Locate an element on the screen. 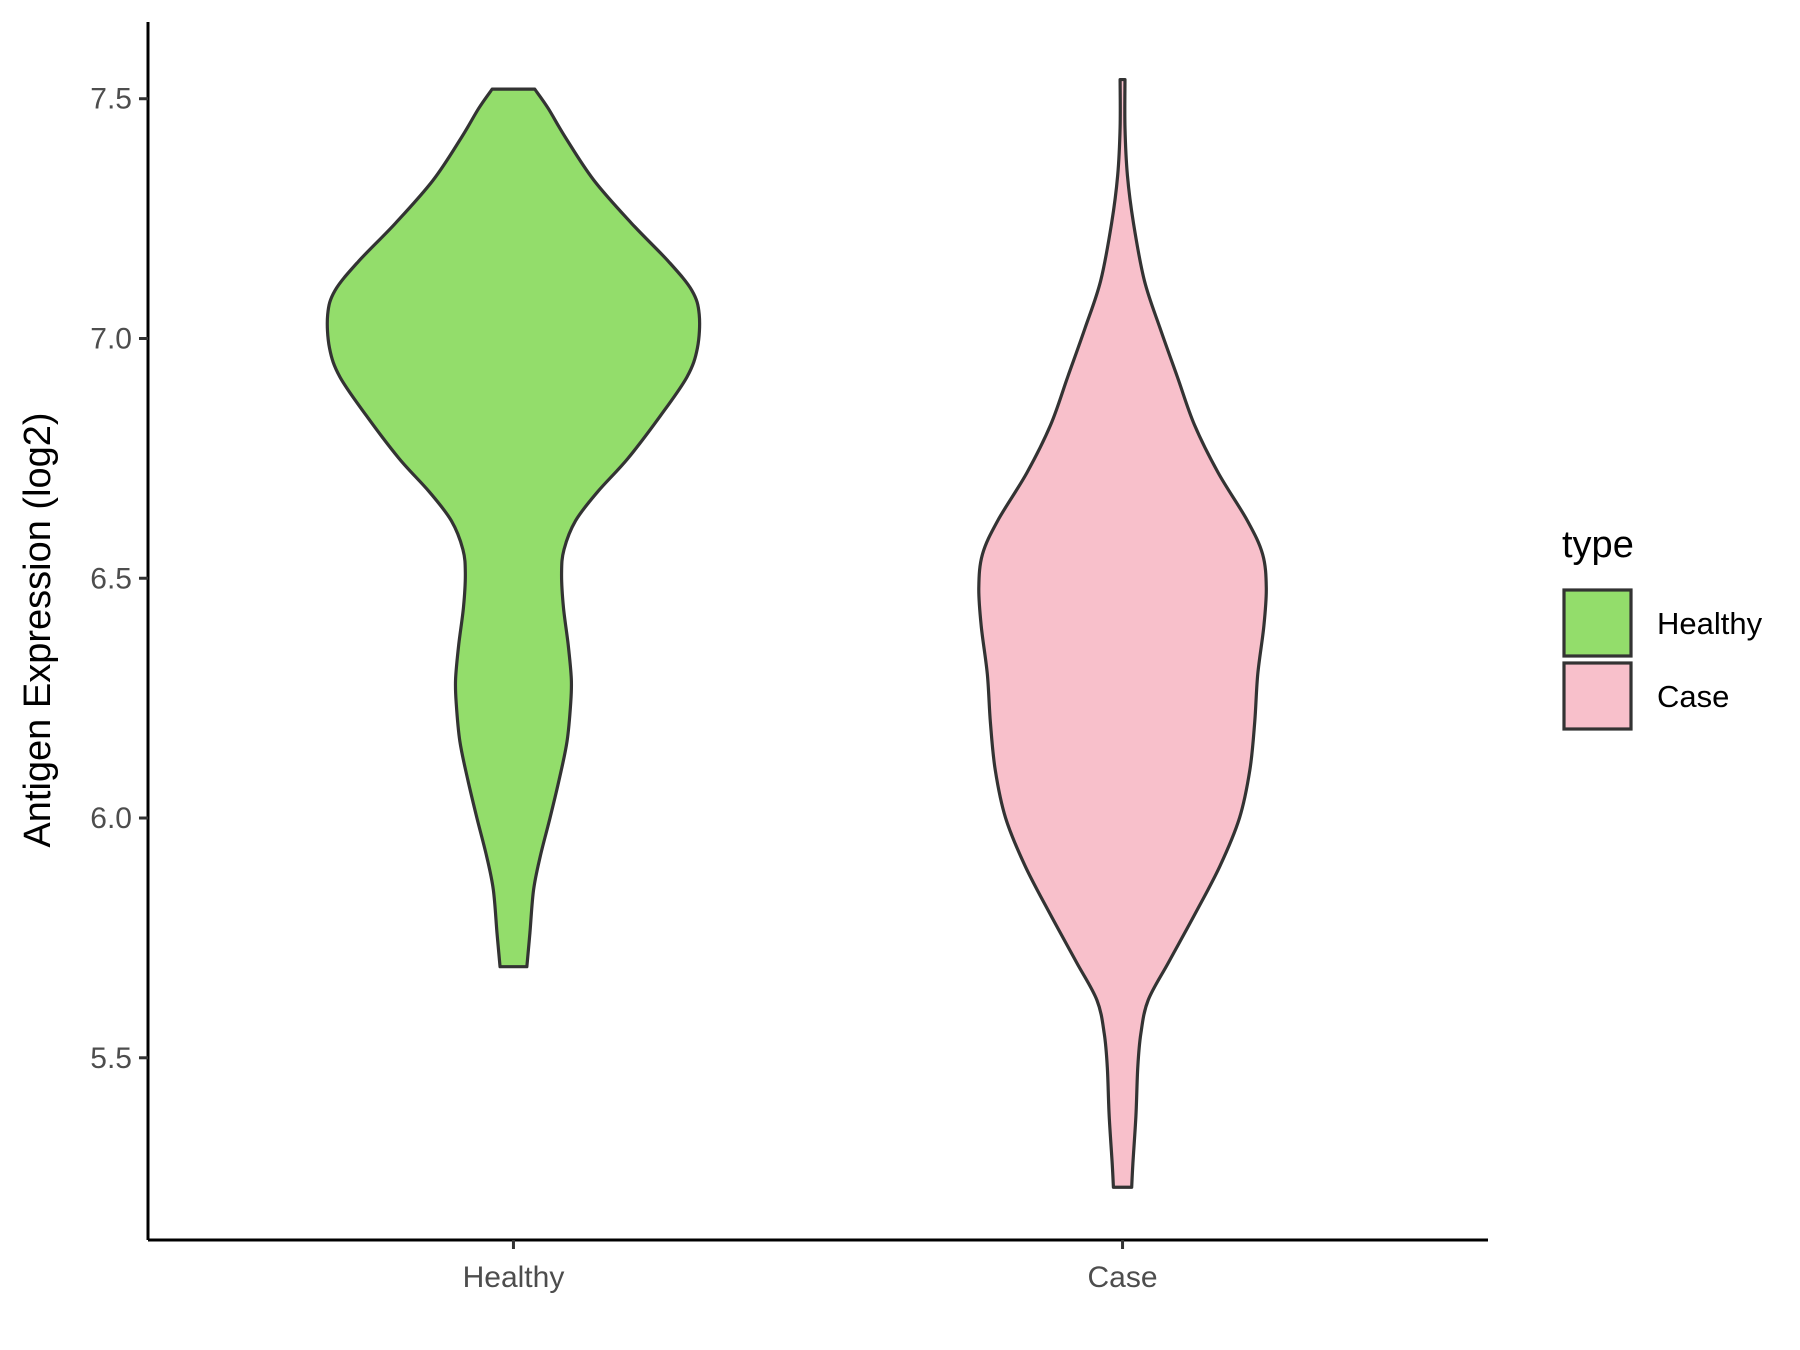  y-tick-label: 6.0 is located at coordinates (111, 818).